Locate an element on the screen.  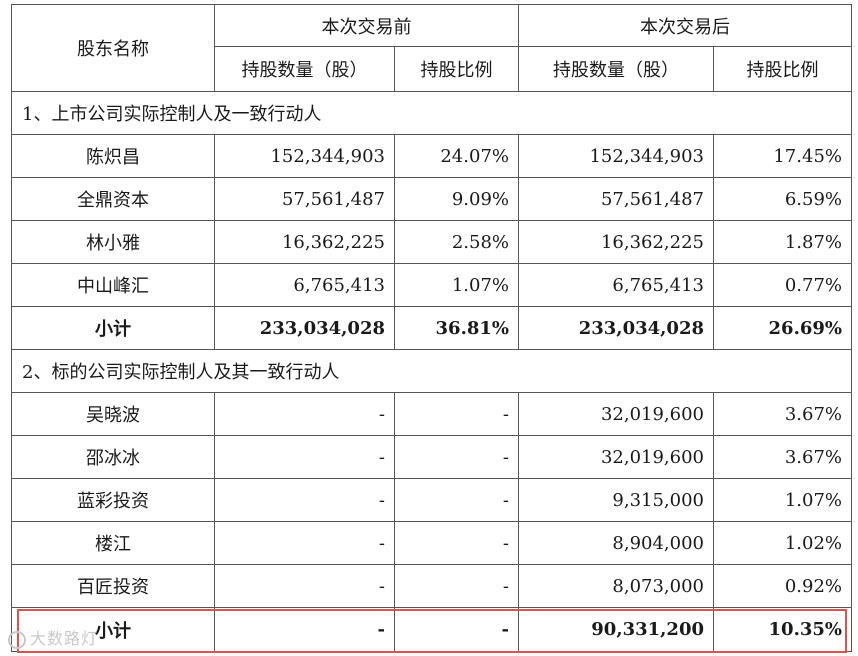
after-ratio: 0.92% is located at coordinates (782, 586).